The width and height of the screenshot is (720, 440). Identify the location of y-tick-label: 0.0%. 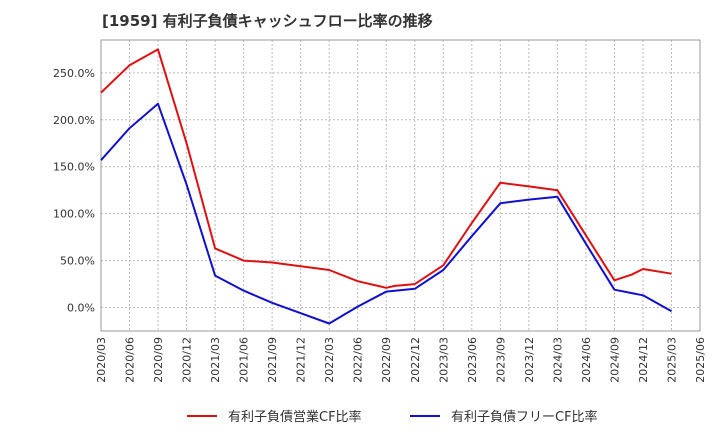
(81, 308).